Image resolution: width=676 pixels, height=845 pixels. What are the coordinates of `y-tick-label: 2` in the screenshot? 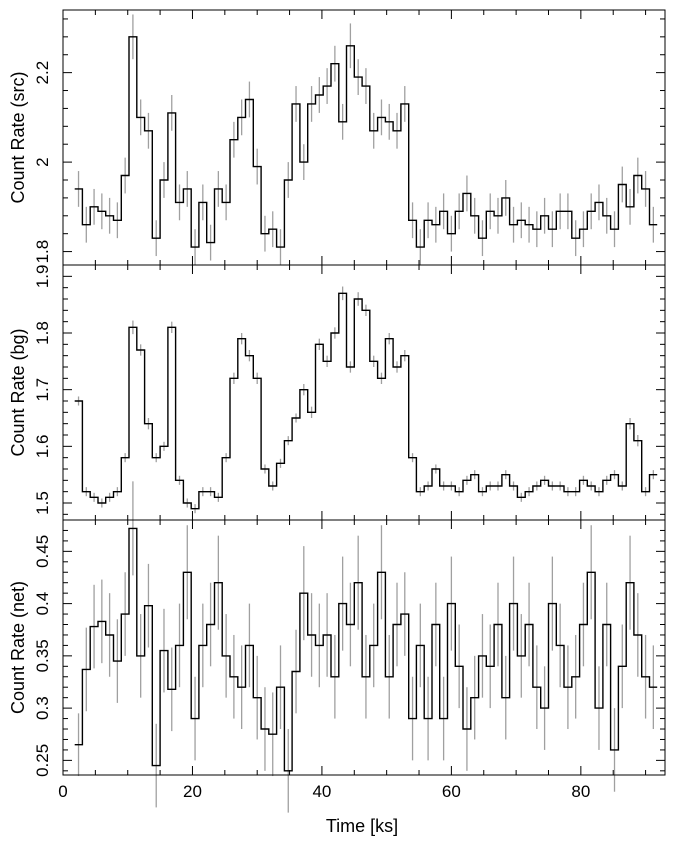 It's located at (42, 161).